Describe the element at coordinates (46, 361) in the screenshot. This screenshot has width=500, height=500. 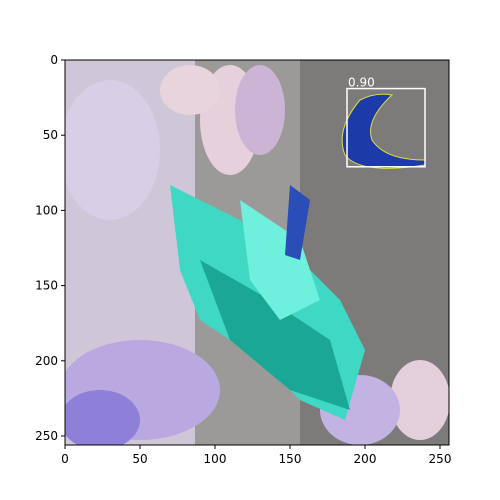
I see `y-tick-label: 200` at that location.